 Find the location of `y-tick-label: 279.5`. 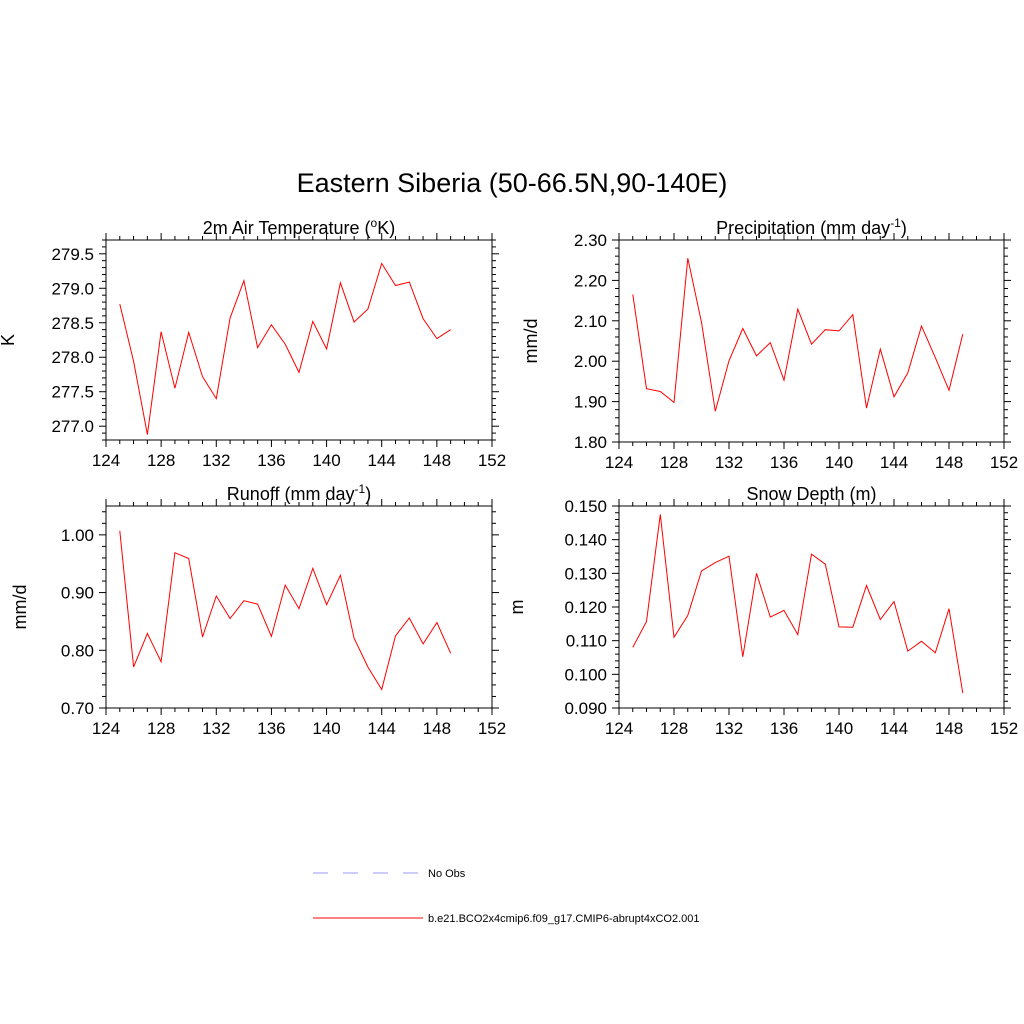

y-tick-label: 279.5 is located at coordinates (72, 254).